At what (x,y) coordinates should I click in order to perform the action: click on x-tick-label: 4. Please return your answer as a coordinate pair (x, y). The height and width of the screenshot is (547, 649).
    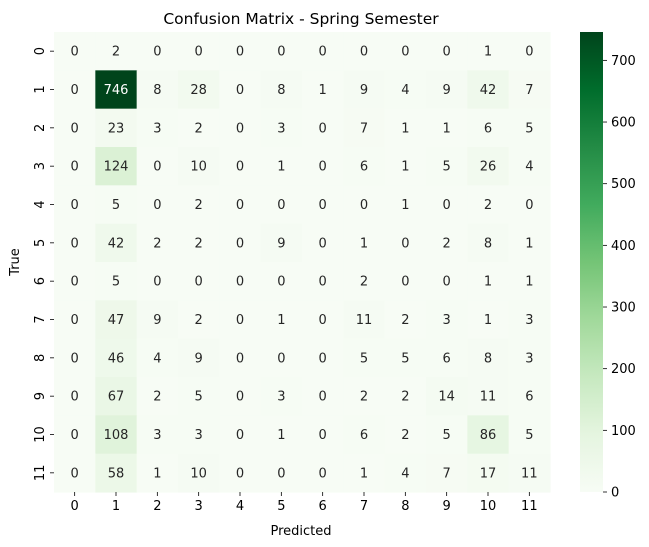
    Looking at the image, I should click on (240, 506).